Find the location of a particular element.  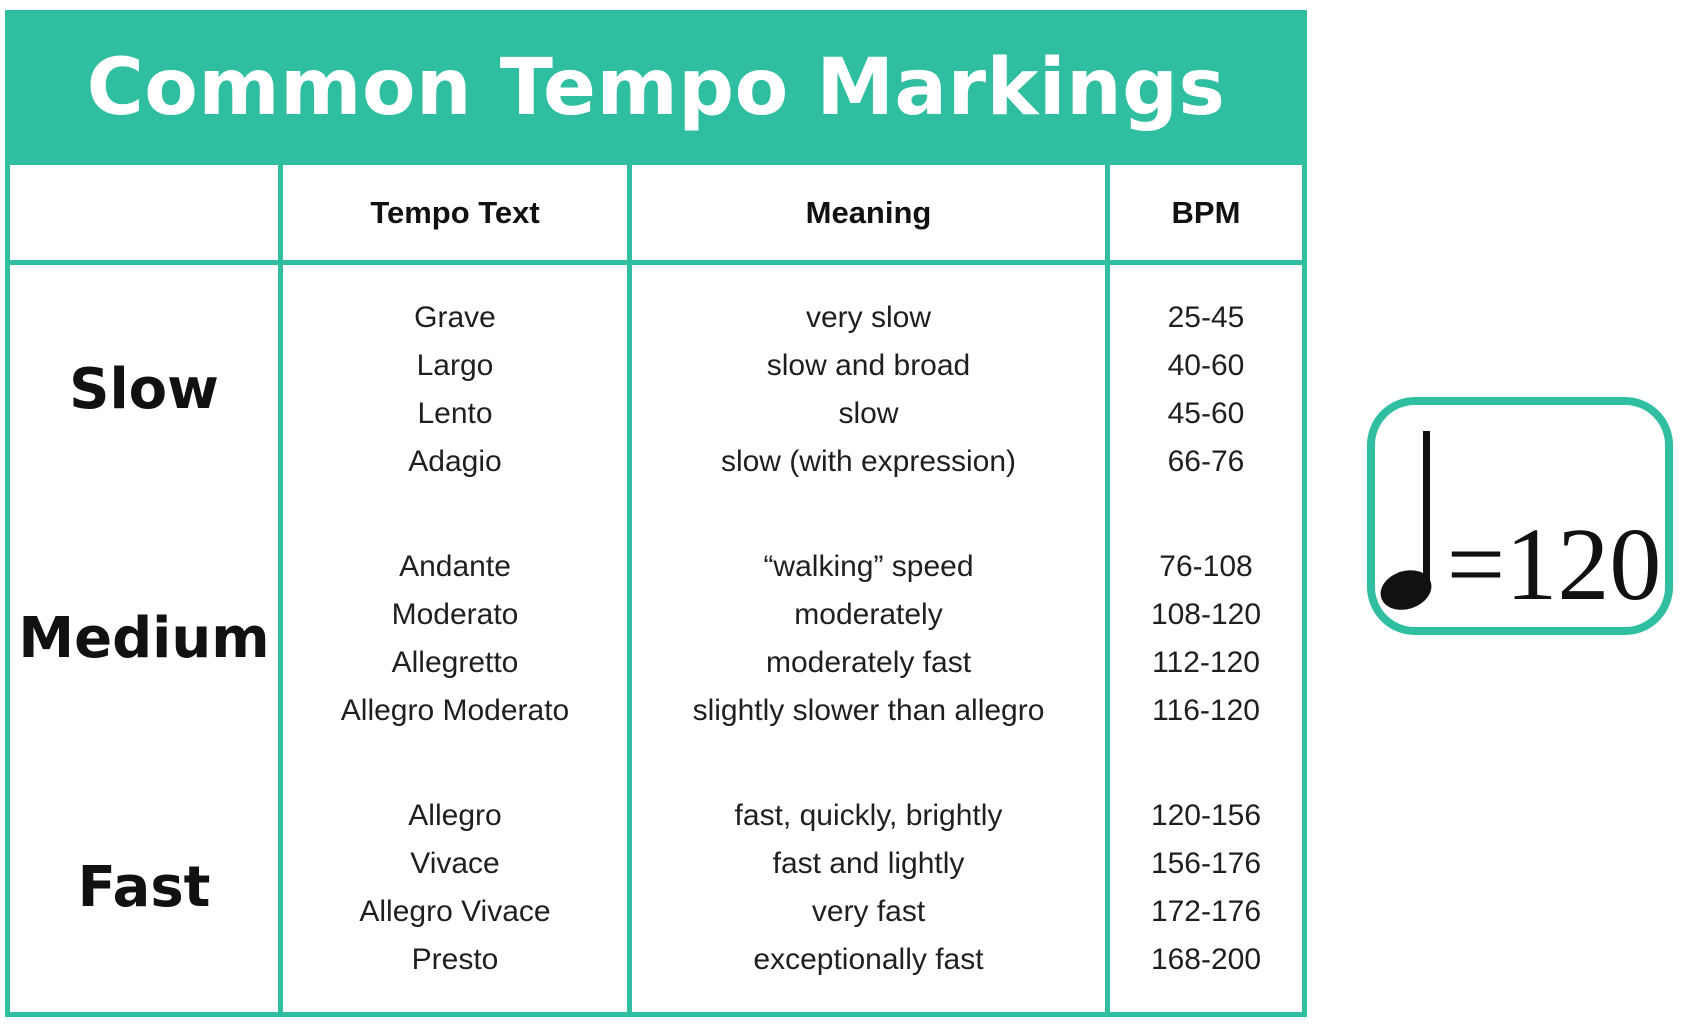

tempo-text-value: Adagio is located at coordinates (455, 461).